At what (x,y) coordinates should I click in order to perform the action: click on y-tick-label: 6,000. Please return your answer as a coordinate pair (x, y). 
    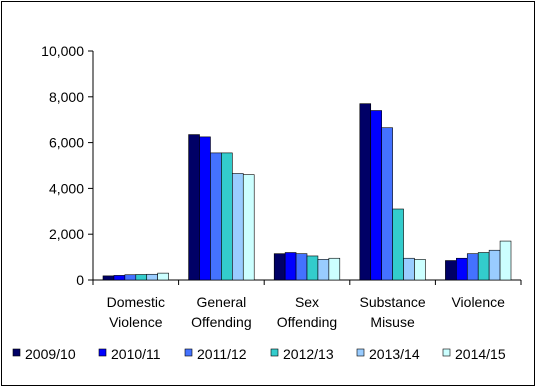
    Looking at the image, I should click on (66, 143).